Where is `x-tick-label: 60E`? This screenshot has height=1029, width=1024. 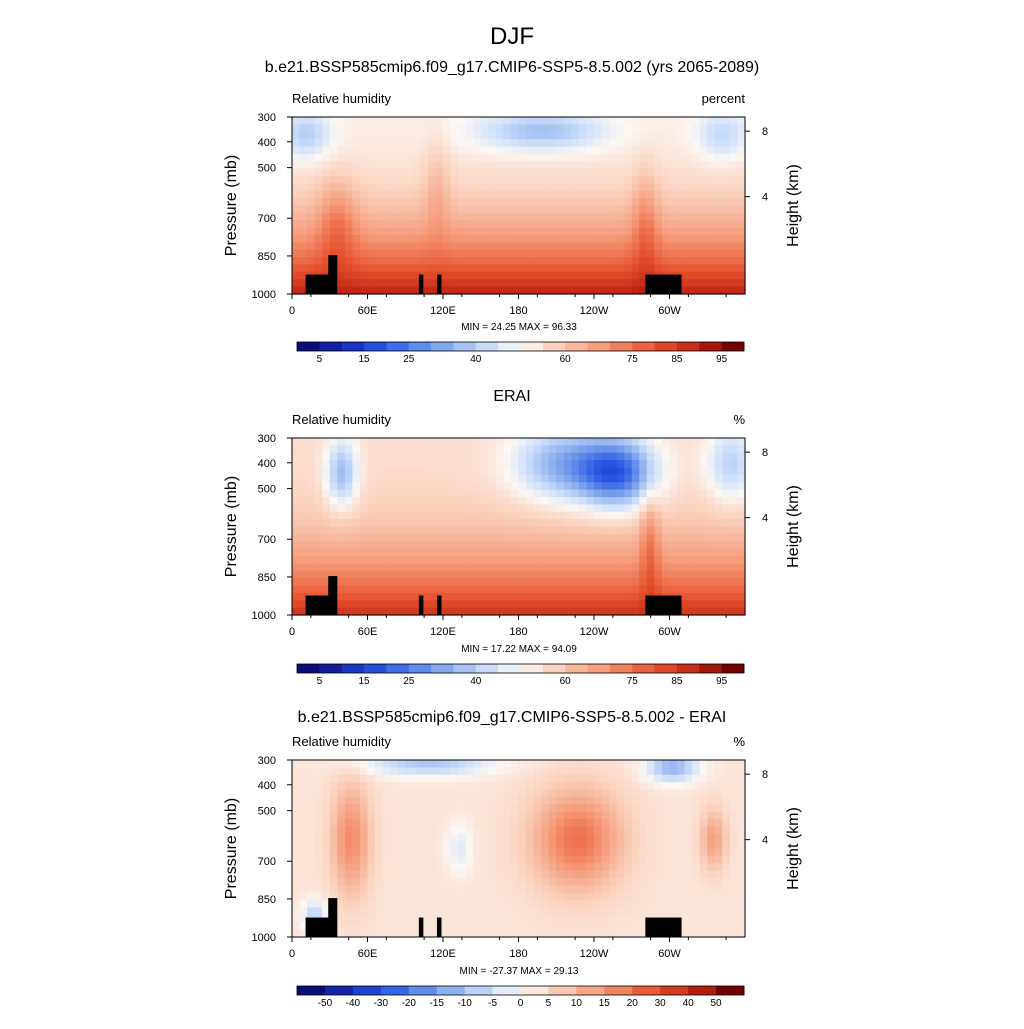 x-tick-label: 60E is located at coordinates (368, 954).